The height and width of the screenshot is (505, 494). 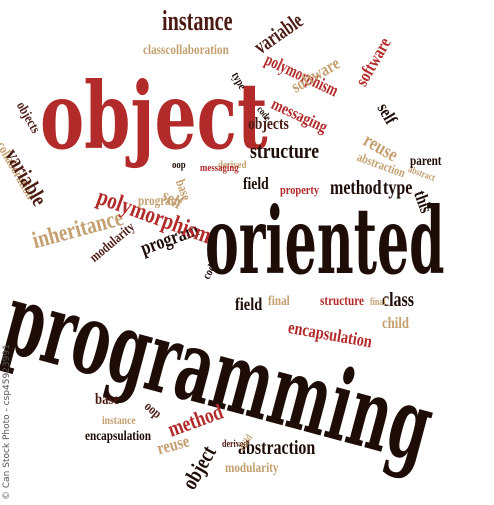 I want to click on cloud-word: base, so click(x=107, y=399).